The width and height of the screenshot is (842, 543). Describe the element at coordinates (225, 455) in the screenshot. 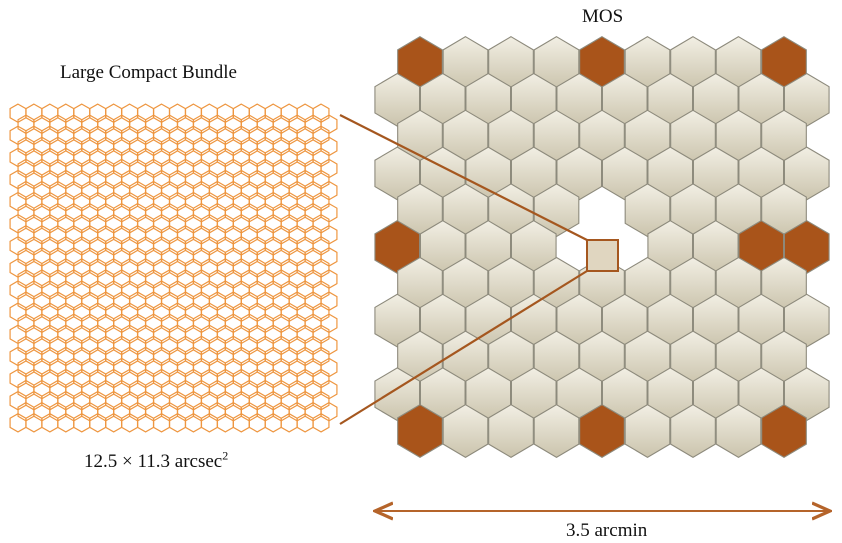

I see `lcb-size-exponent: 2` at that location.